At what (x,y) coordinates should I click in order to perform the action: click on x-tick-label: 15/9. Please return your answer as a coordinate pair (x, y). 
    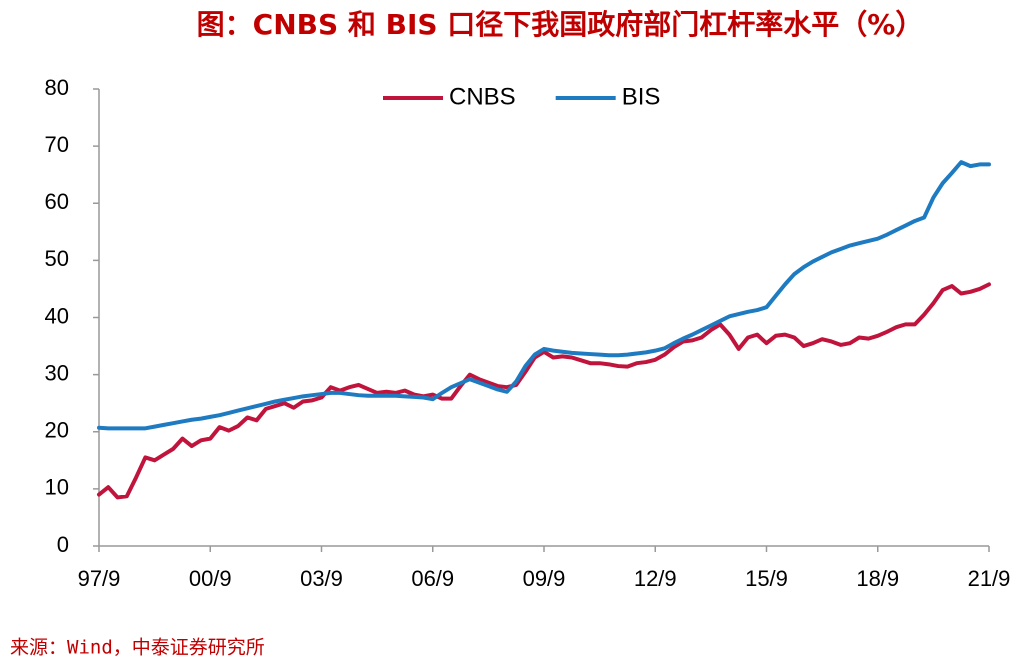
    Looking at the image, I should click on (766, 578).